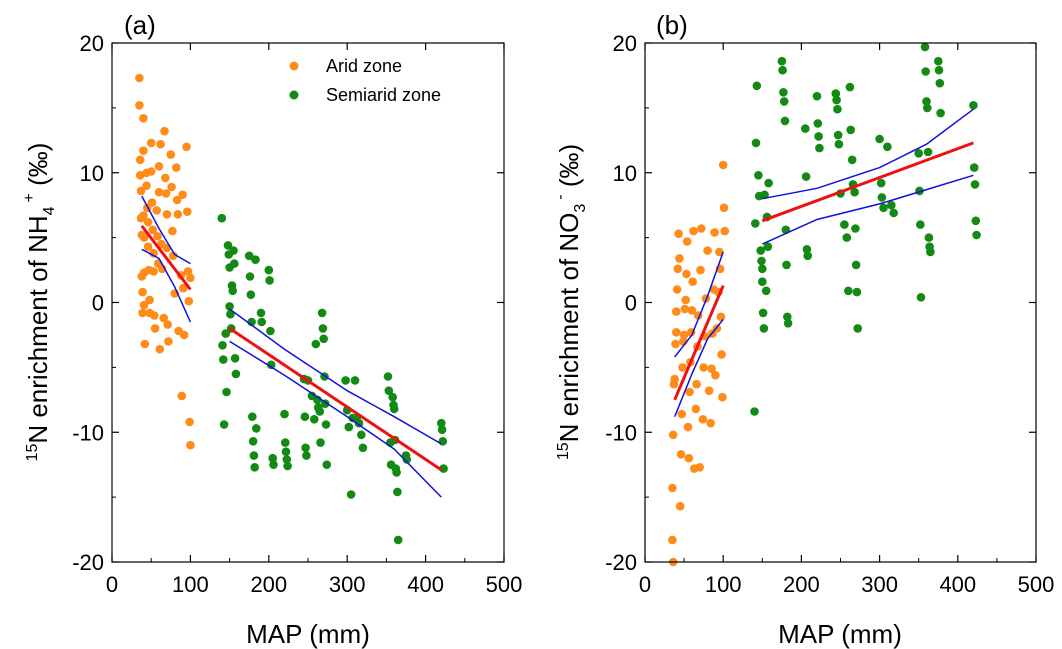  Describe the element at coordinates (699, 367) in the screenshot. I see `panel-b-fit-0-ci-lower` at that location.